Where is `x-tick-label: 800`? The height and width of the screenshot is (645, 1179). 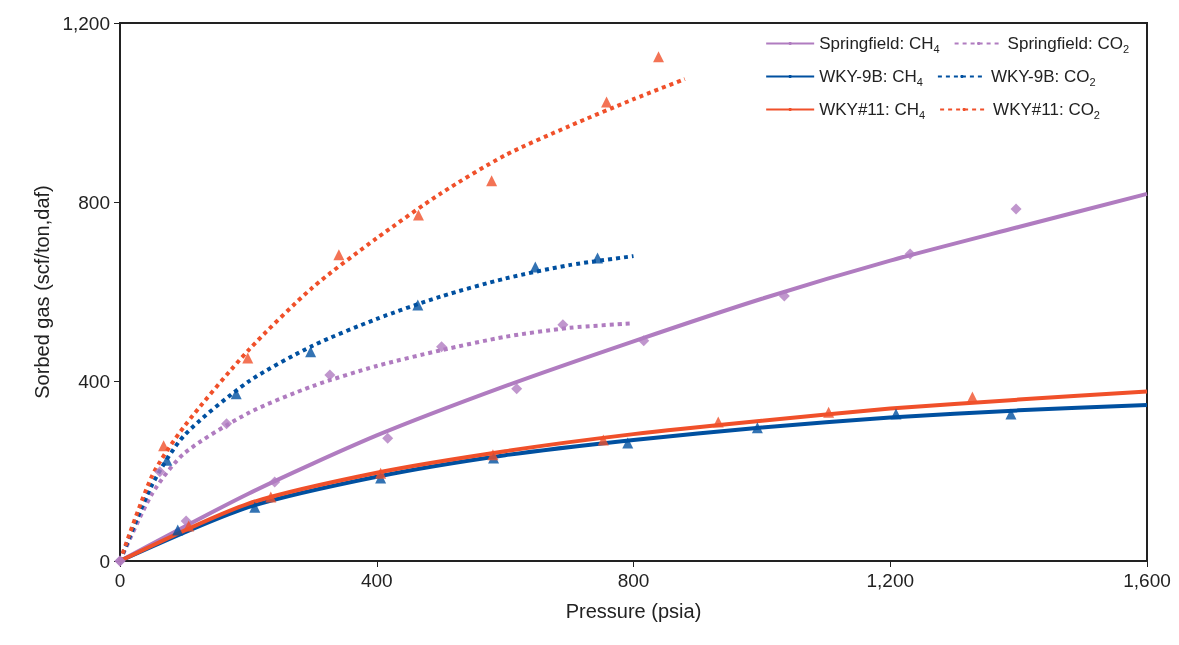 x-tick-label: 800 is located at coordinates (633, 580).